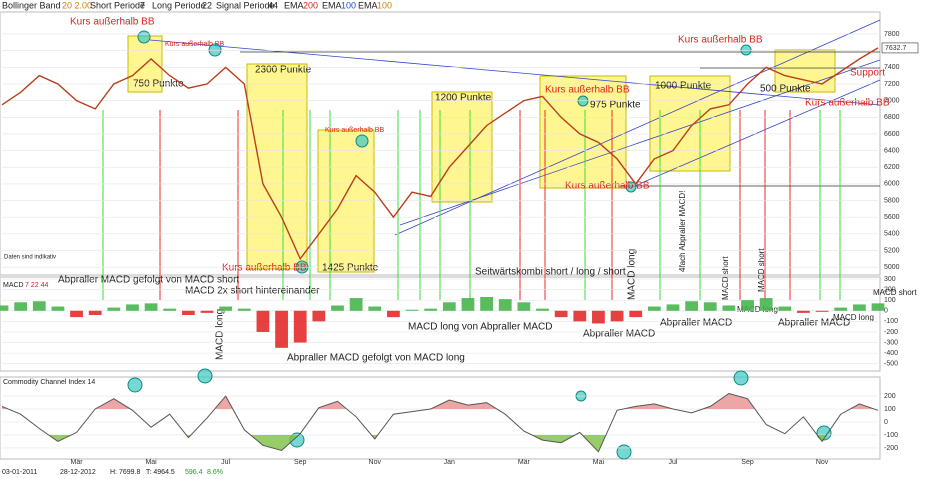 The image size is (950, 479). What do you see at coordinates (273, 5) in the screenshot?
I see `indicator-params: 44` at bounding box center [273, 5].